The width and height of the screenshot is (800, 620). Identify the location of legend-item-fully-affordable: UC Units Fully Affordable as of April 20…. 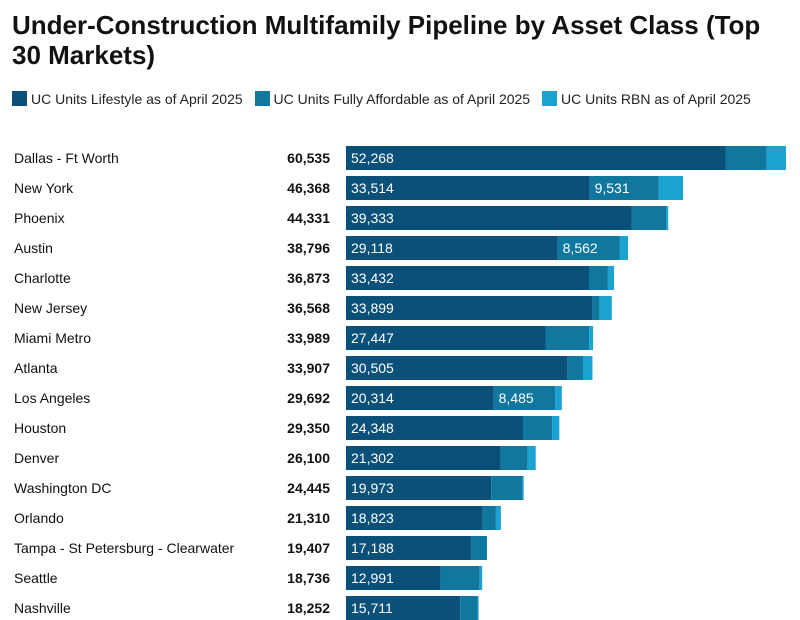
(392, 99).